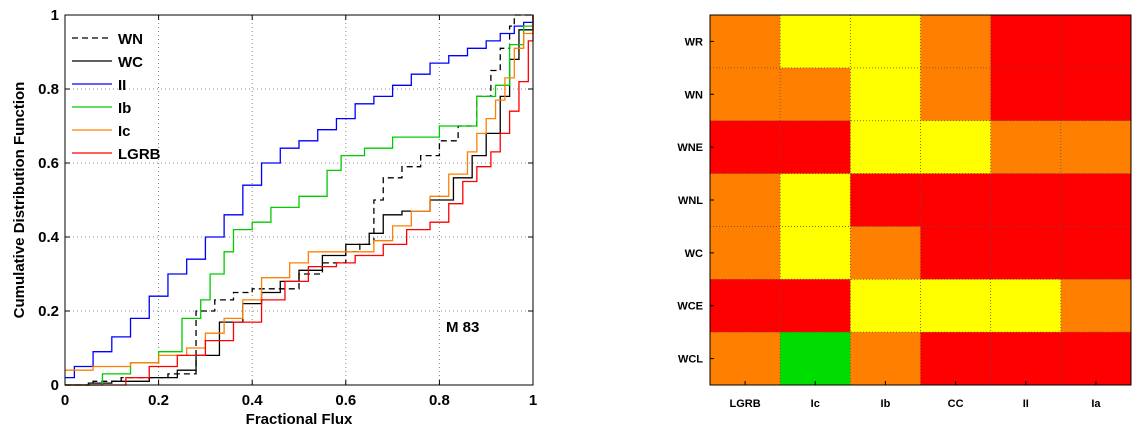  Describe the element at coordinates (956, 404) in the screenshot. I see `heatmap-column-label: CC` at that location.